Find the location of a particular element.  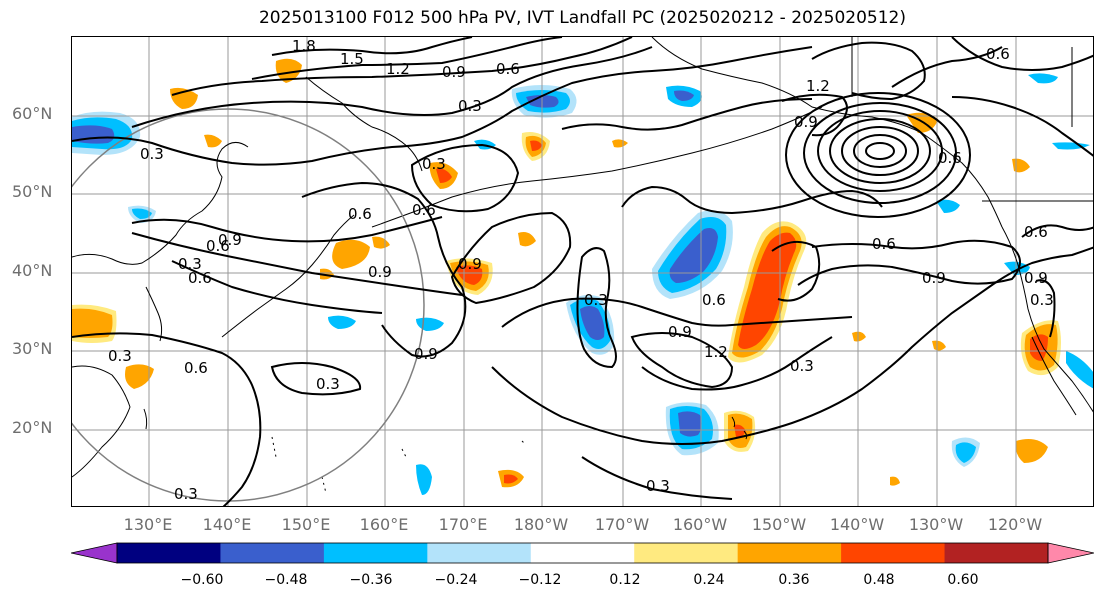

lat-label-20n: 20°N is located at coordinates (32, 427).